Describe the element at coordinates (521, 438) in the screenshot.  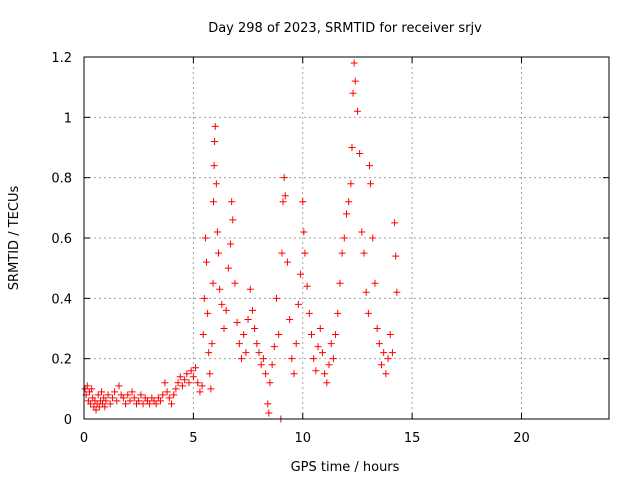
I see `x-tick-label: 20` at that location.